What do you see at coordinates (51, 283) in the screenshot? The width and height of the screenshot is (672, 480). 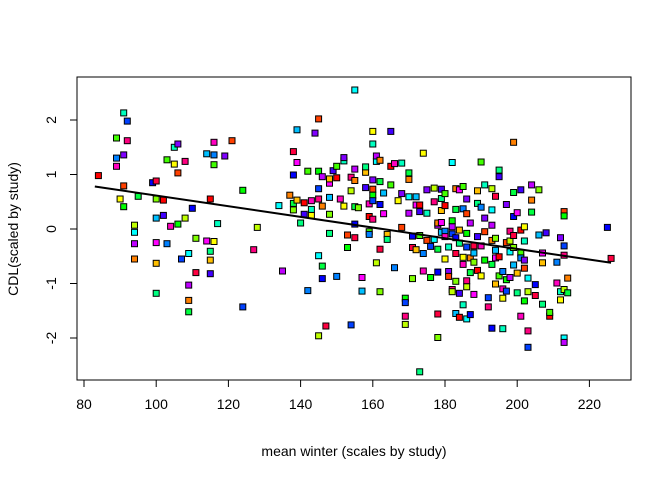 I see `y-tick-label: -1` at bounding box center [51, 283].